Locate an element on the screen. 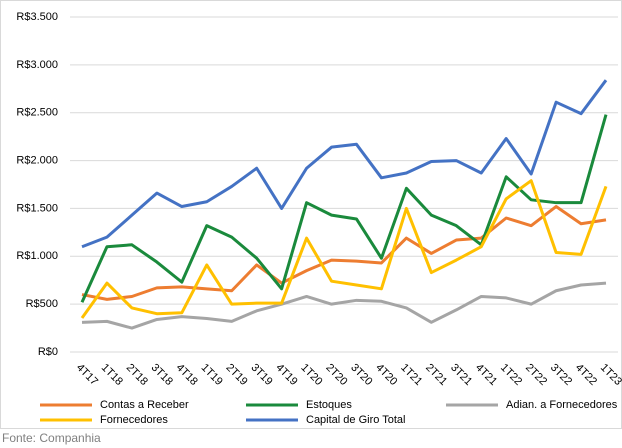  x-tick-label: 1T19 is located at coordinates (212, 375).